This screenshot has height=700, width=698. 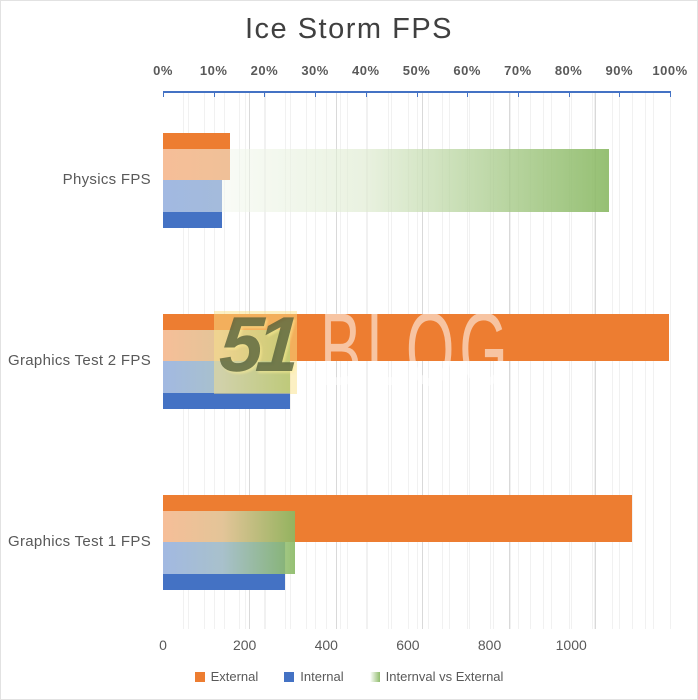 I want to click on percent-axis-tick-label: 10%, so click(x=213, y=70).